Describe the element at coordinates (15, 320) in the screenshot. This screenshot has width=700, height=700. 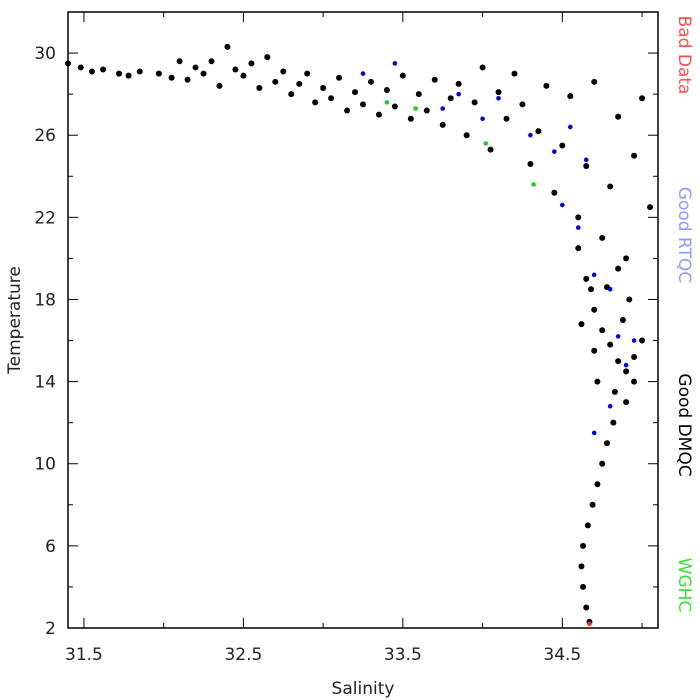
I see `y-axis-label: Temperature` at that location.